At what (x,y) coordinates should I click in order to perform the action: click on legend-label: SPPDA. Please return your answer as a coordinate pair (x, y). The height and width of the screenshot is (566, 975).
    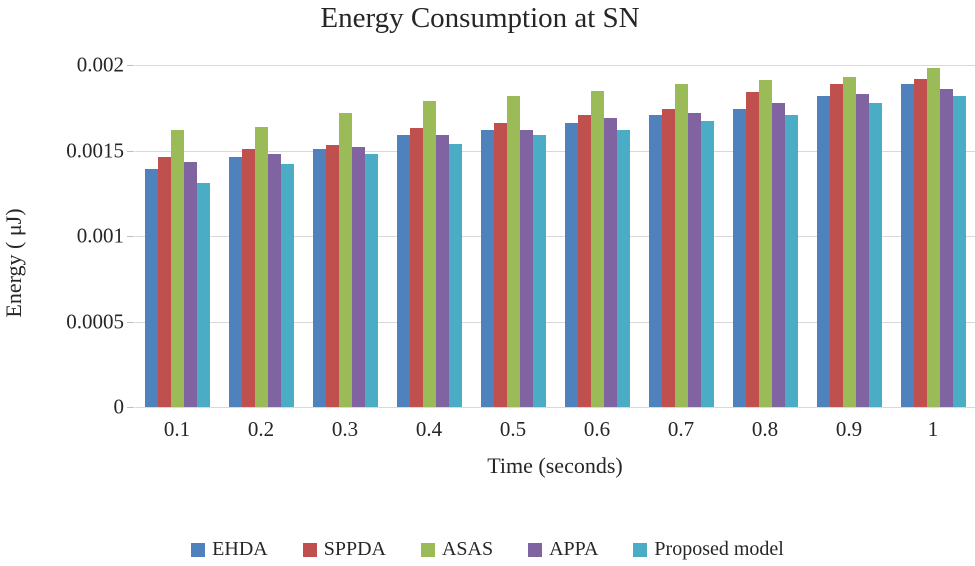
    Looking at the image, I should click on (354, 549).